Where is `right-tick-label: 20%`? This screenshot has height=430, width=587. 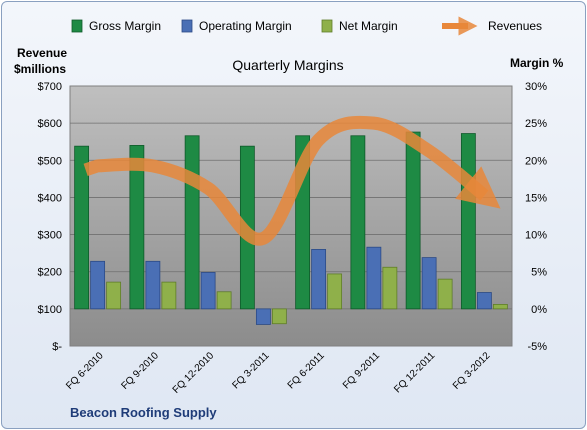 right-tick-label: 20% is located at coordinates (536, 161).